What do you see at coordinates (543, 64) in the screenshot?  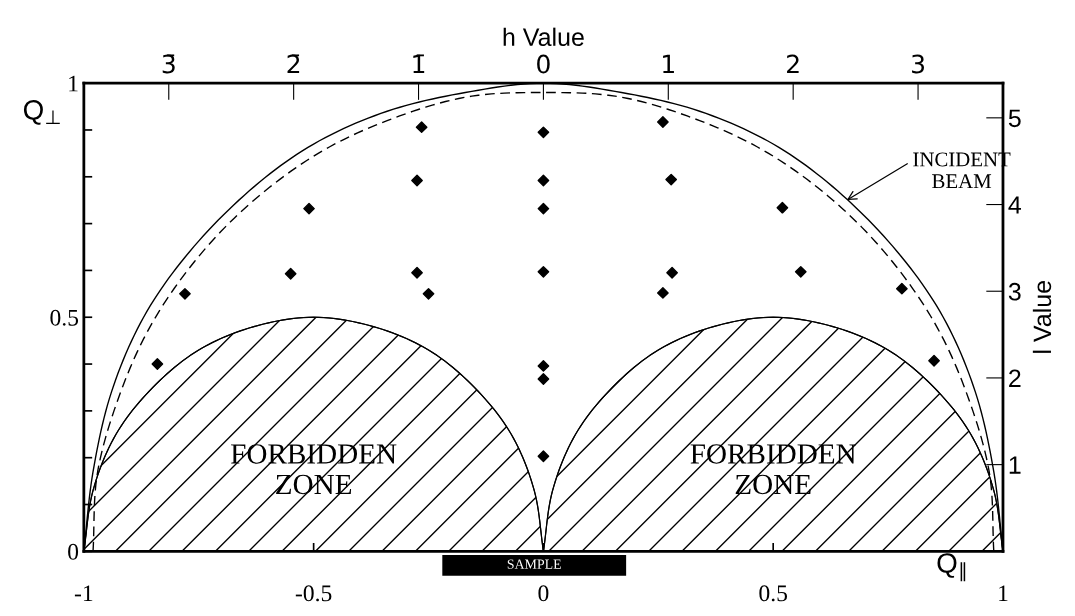 I see `x2-tick-label: 0` at bounding box center [543, 64].